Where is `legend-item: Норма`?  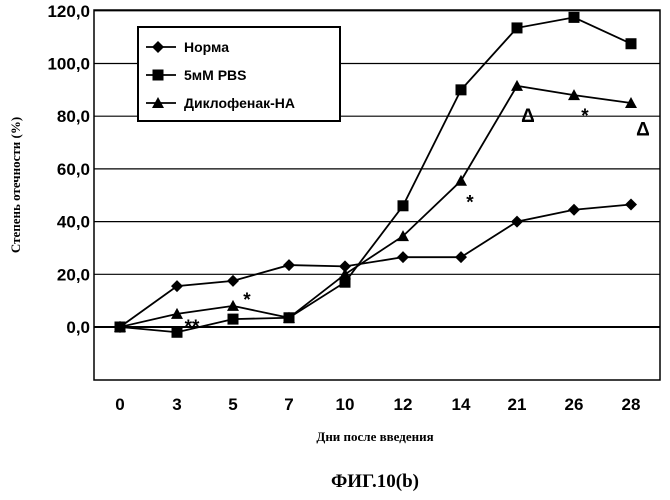
legend-item: Норма is located at coordinates (187, 47).